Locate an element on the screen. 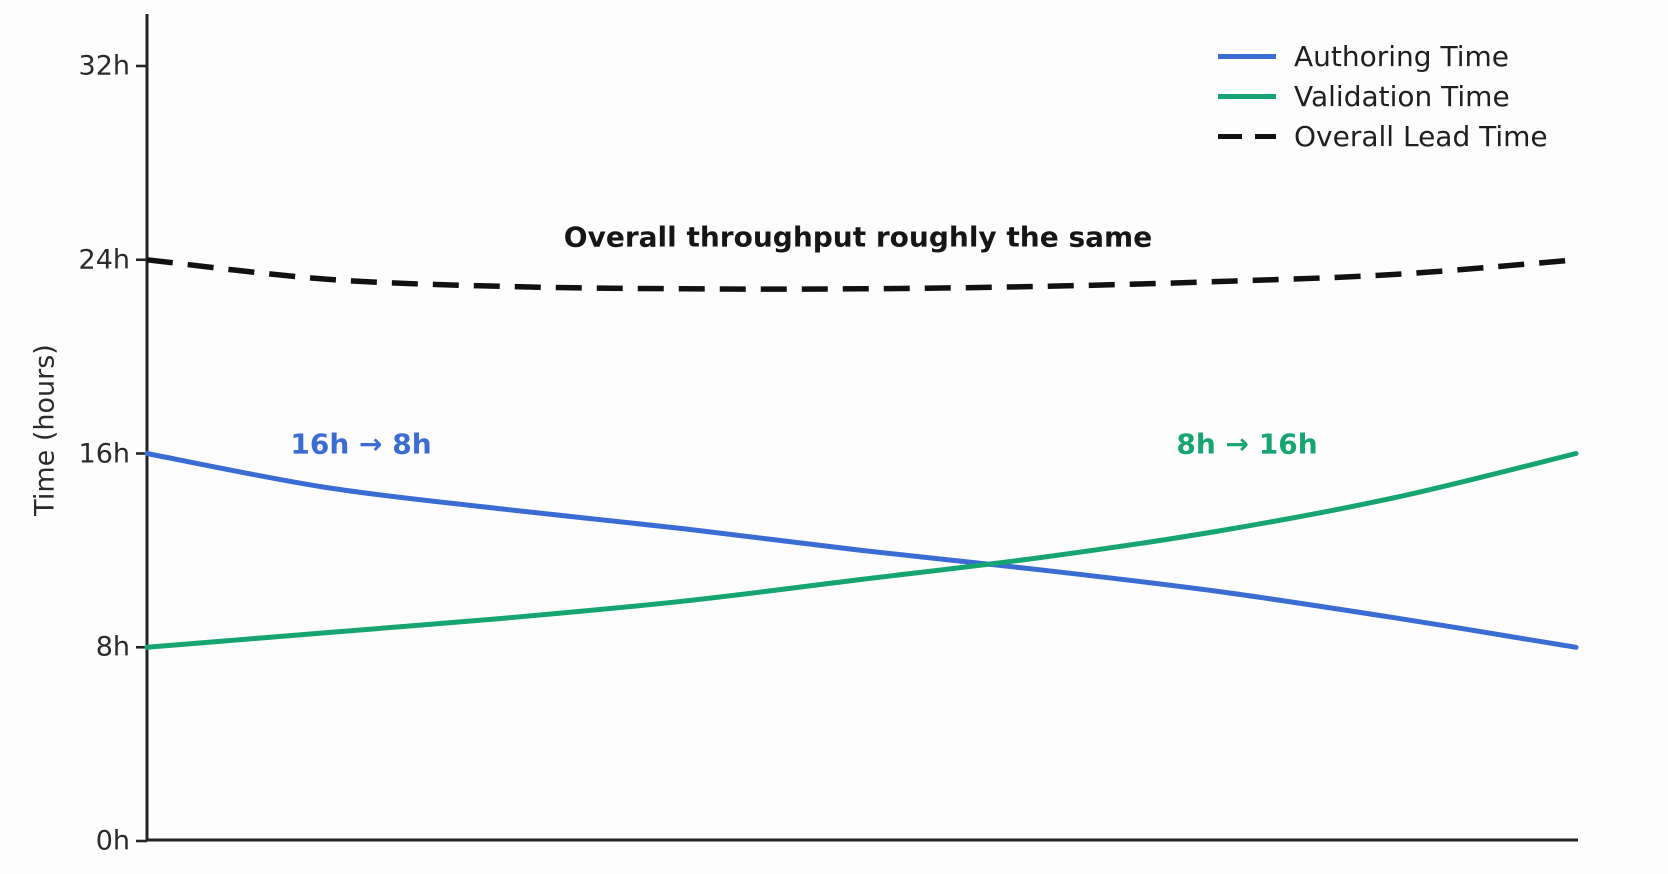 This screenshot has width=1668, height=874. legend-item-overall-lead-time: Overall Lead Time is located at coordinates (1383, 136).